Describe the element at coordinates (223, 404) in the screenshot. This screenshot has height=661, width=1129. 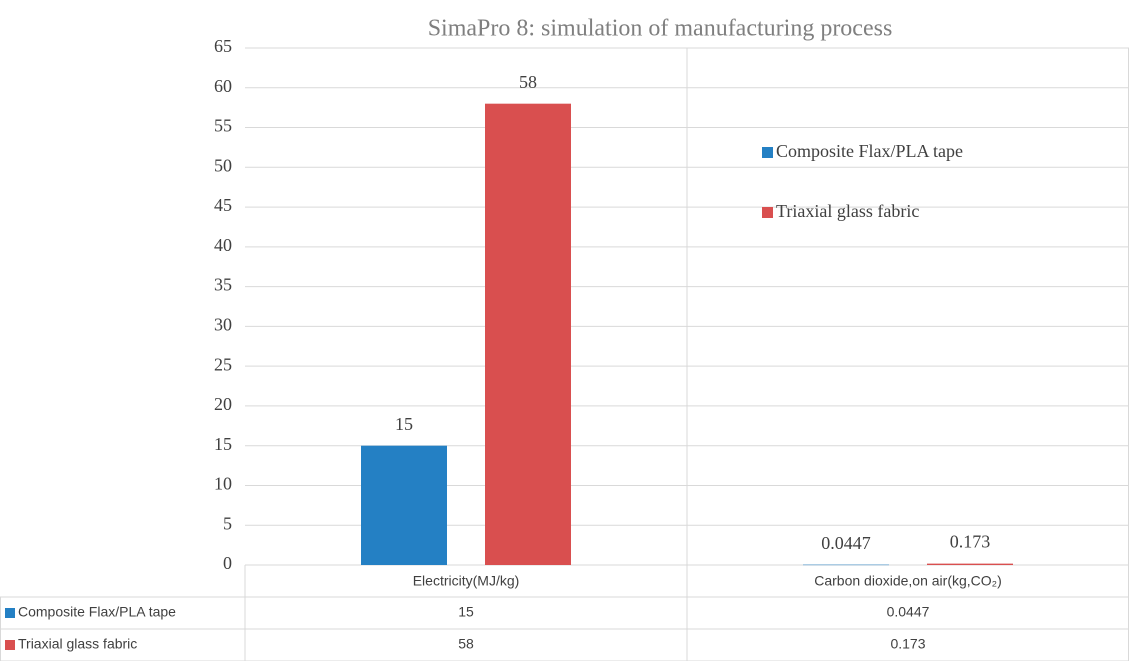
I see `y-tick-label: 20` at that location.